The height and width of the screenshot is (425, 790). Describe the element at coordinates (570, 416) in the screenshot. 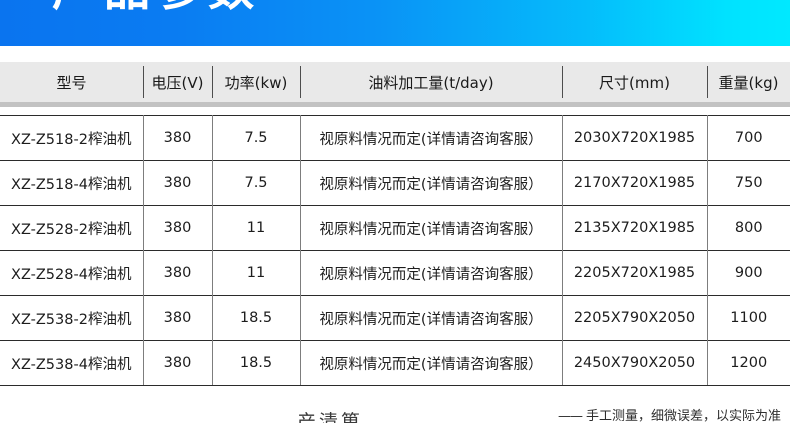

I see `footer-dash: ——` at that location.